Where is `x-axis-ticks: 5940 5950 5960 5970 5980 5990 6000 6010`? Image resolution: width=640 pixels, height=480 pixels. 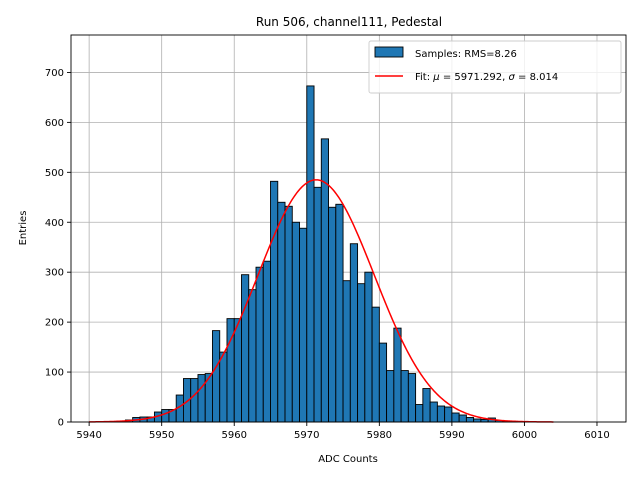 x-axis-ticks: 5940 5950 5960 5970 5980 5990 6000 6010 is located at coordinates (343, 431).